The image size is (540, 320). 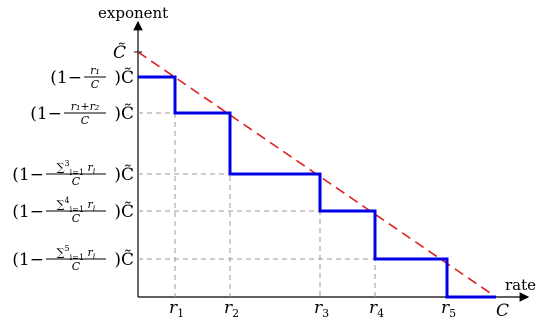 I want to click on y-label-ctilde: C̃, so click(x=119, y=53).